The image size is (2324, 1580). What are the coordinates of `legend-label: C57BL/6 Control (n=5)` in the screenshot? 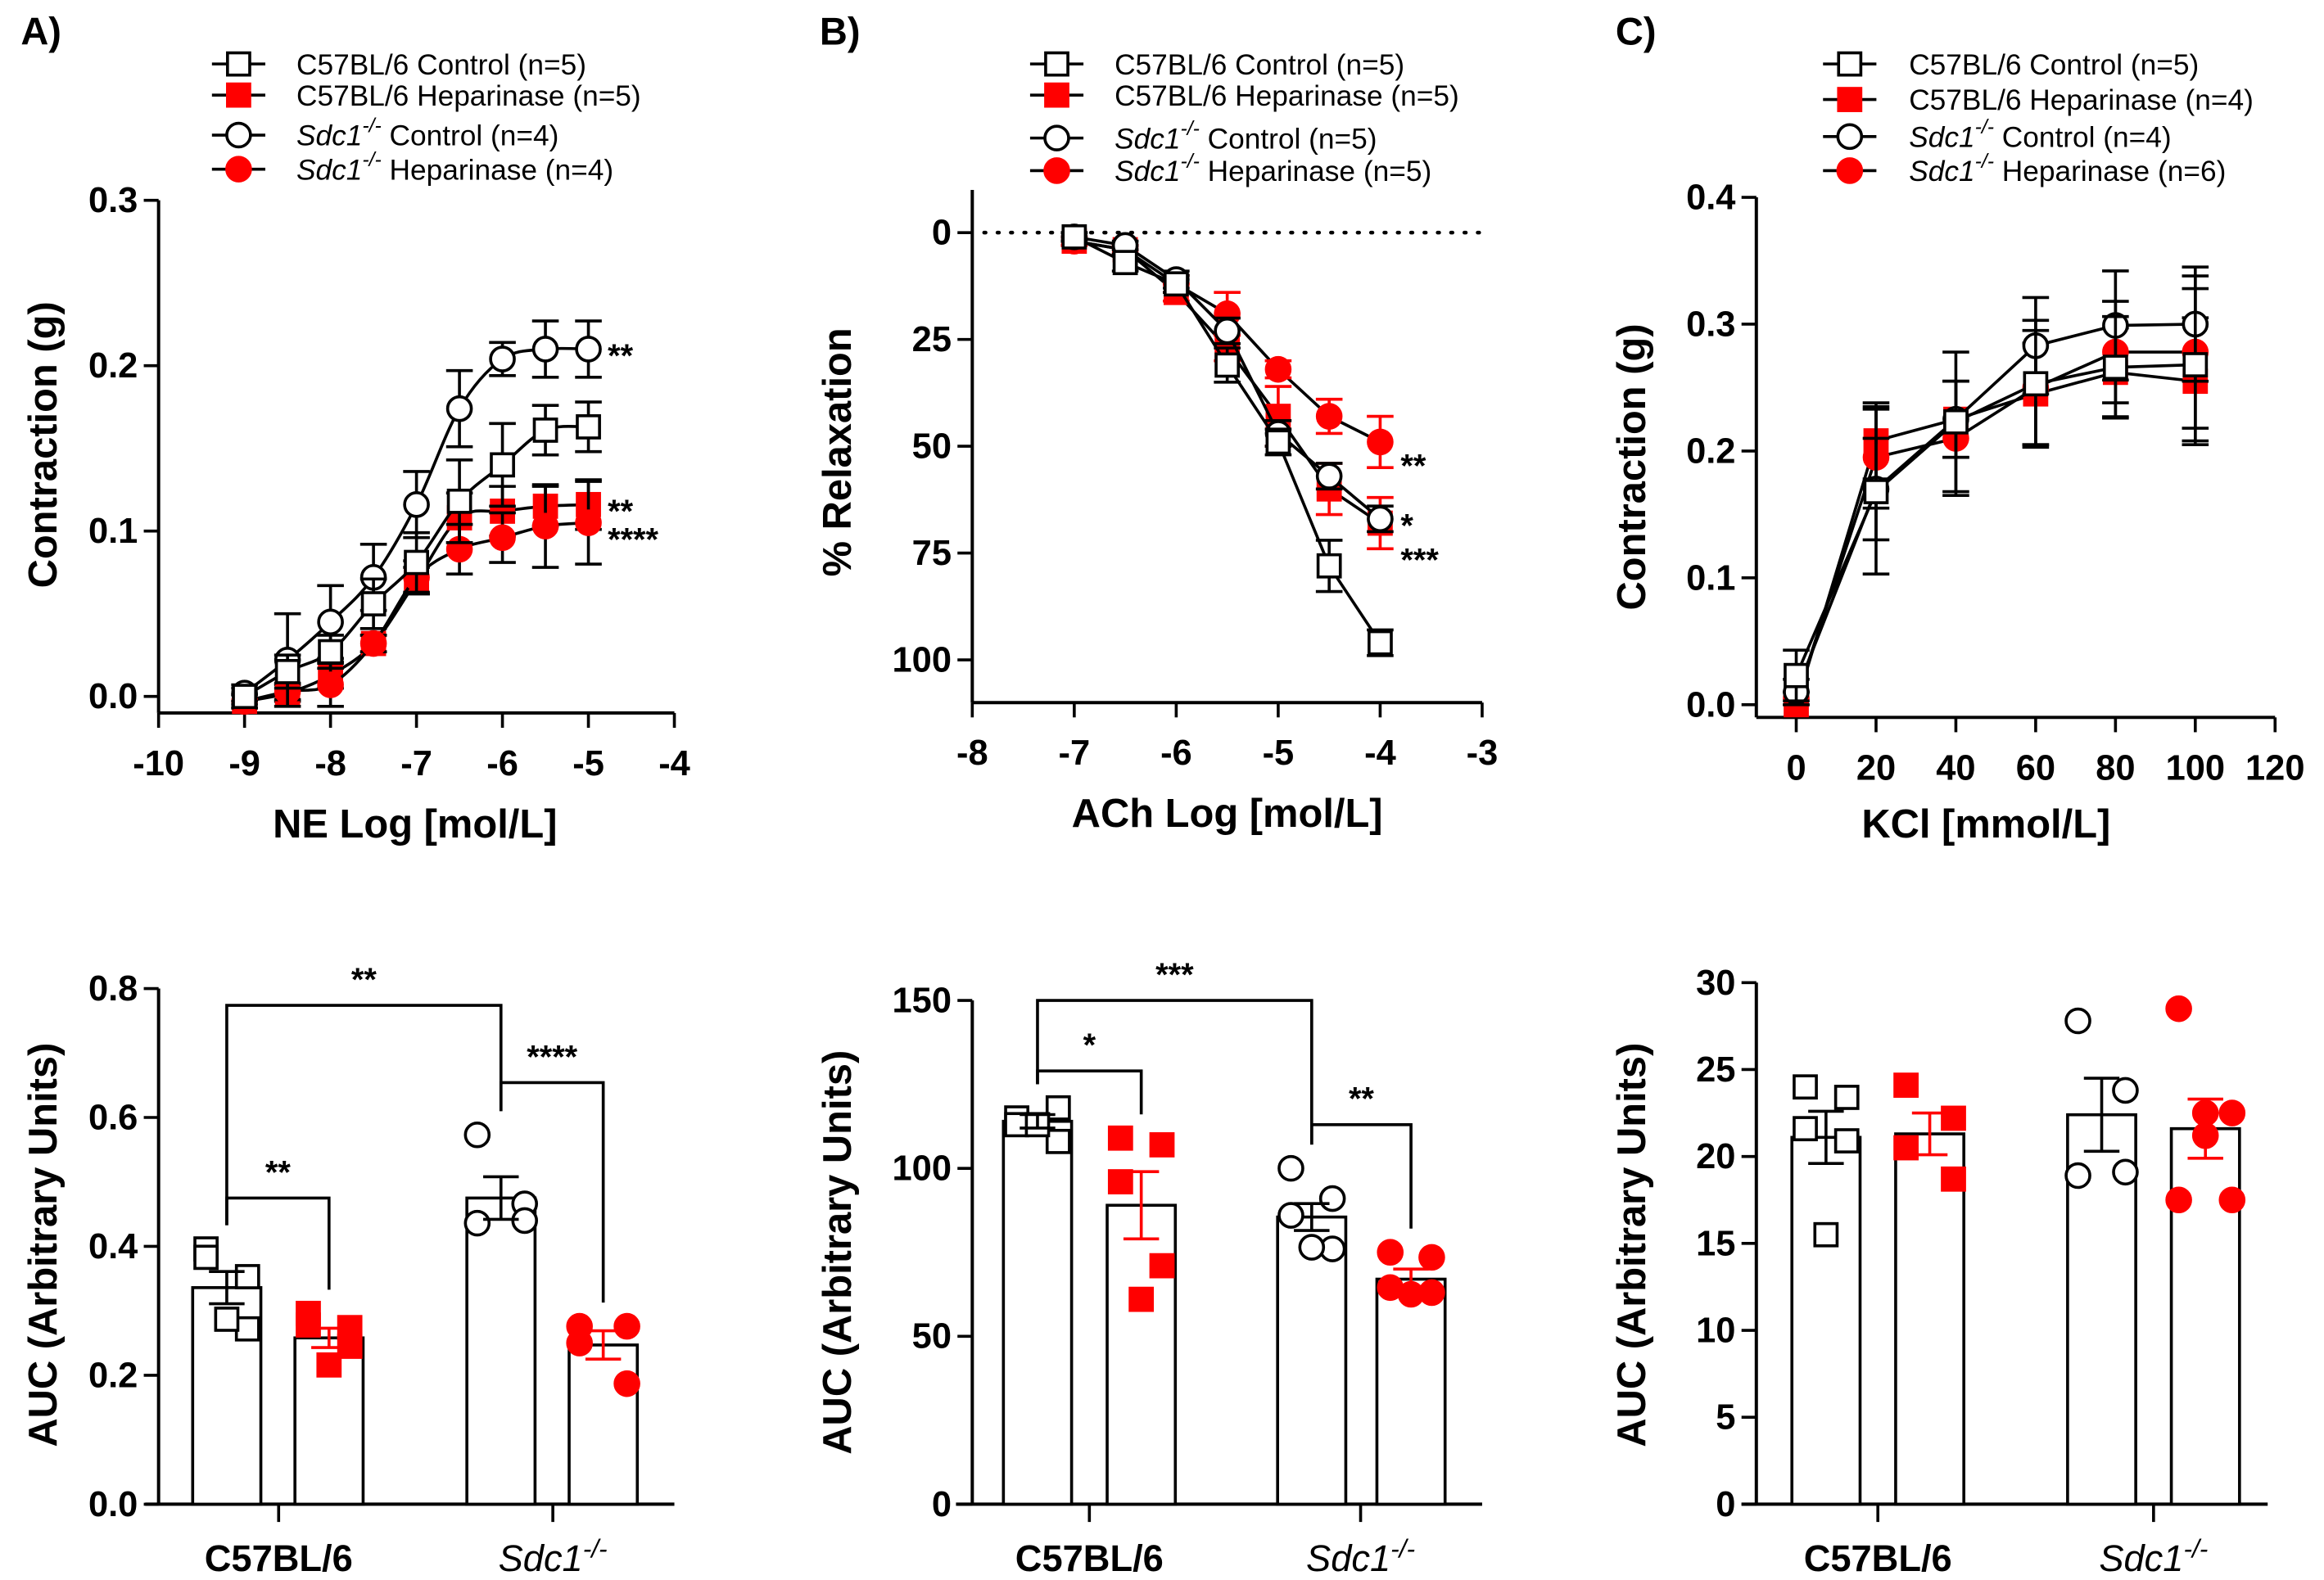 It's located at (441, 65).